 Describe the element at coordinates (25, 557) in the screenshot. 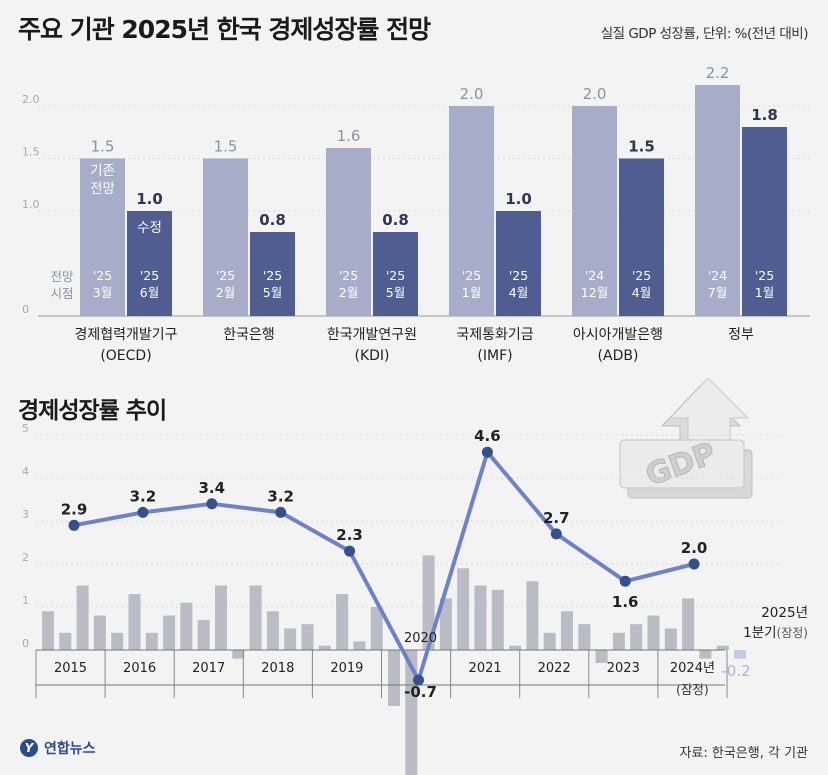

I see `y-tick-label: 2` at that location.